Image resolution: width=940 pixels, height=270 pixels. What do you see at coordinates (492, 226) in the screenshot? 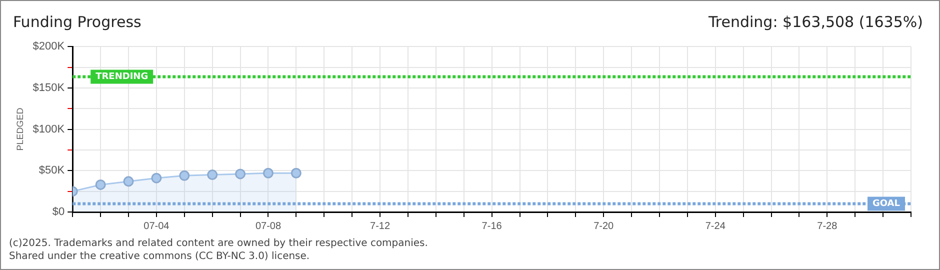
I see `x-tick-label: 7-16` at bounding box center [492, 226].